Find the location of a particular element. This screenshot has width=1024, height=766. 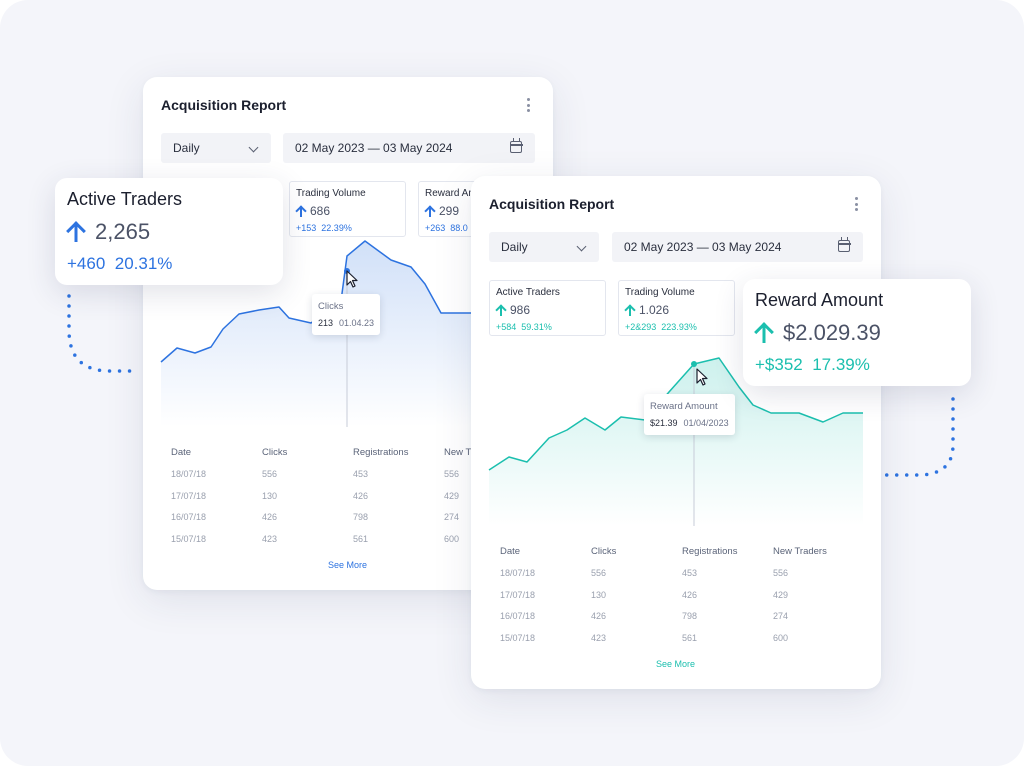

table-header-row: Date Clicks Registrations New Tr is located at coordinates (322, 453).